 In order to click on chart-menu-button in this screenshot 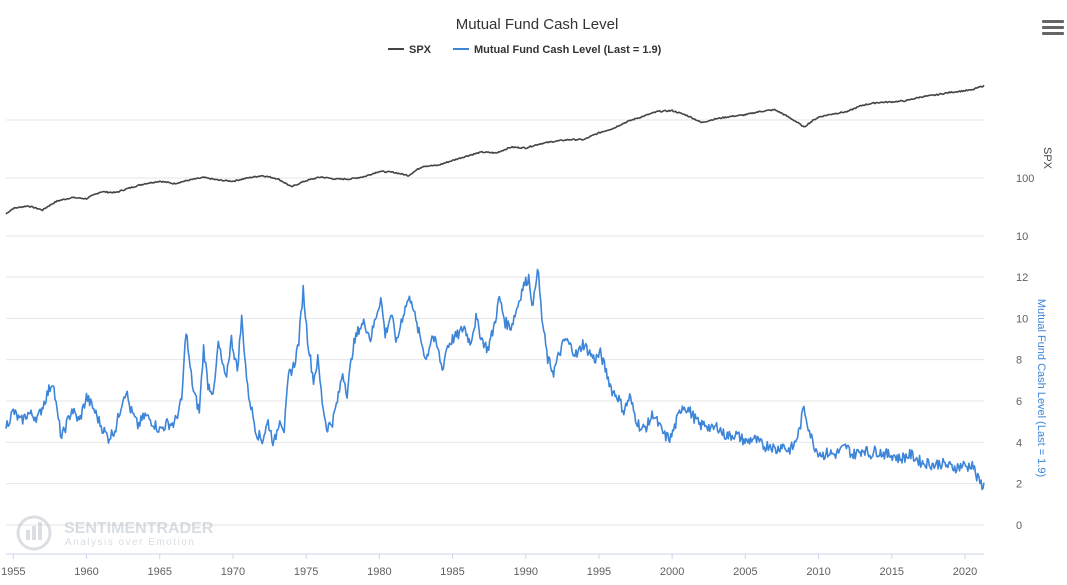, I will do `click(1053, 30)`.